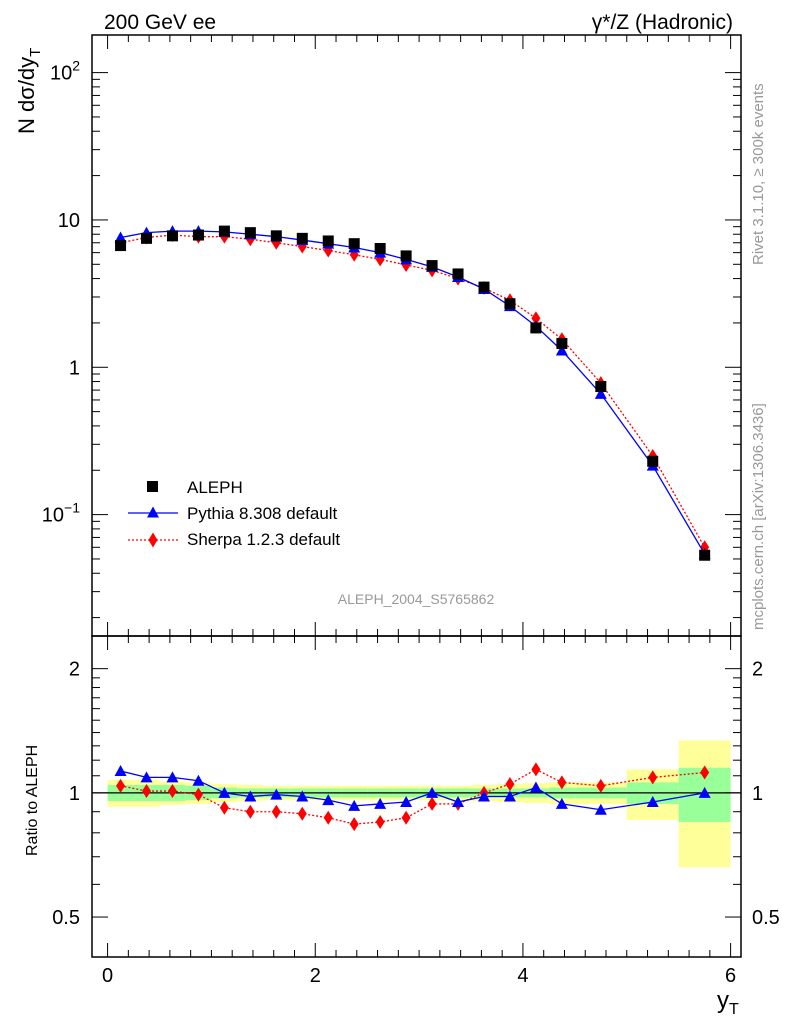 This screenshot has width=786, height=1024. What do you see at coordinates (69, 221) in the screenshot?
I see `main-y-tick-label: 10` at bounding box center [69, 221].